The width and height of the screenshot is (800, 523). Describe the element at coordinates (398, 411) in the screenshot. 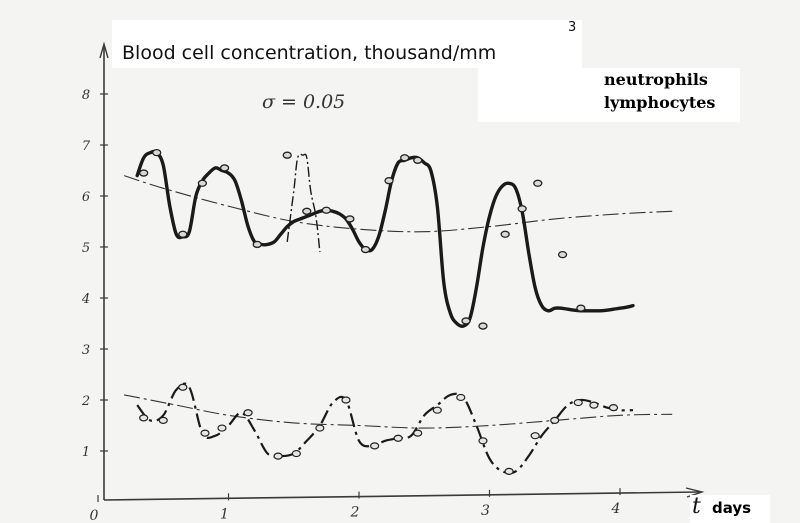

I see `trend-line-lymphocytes` at that location.